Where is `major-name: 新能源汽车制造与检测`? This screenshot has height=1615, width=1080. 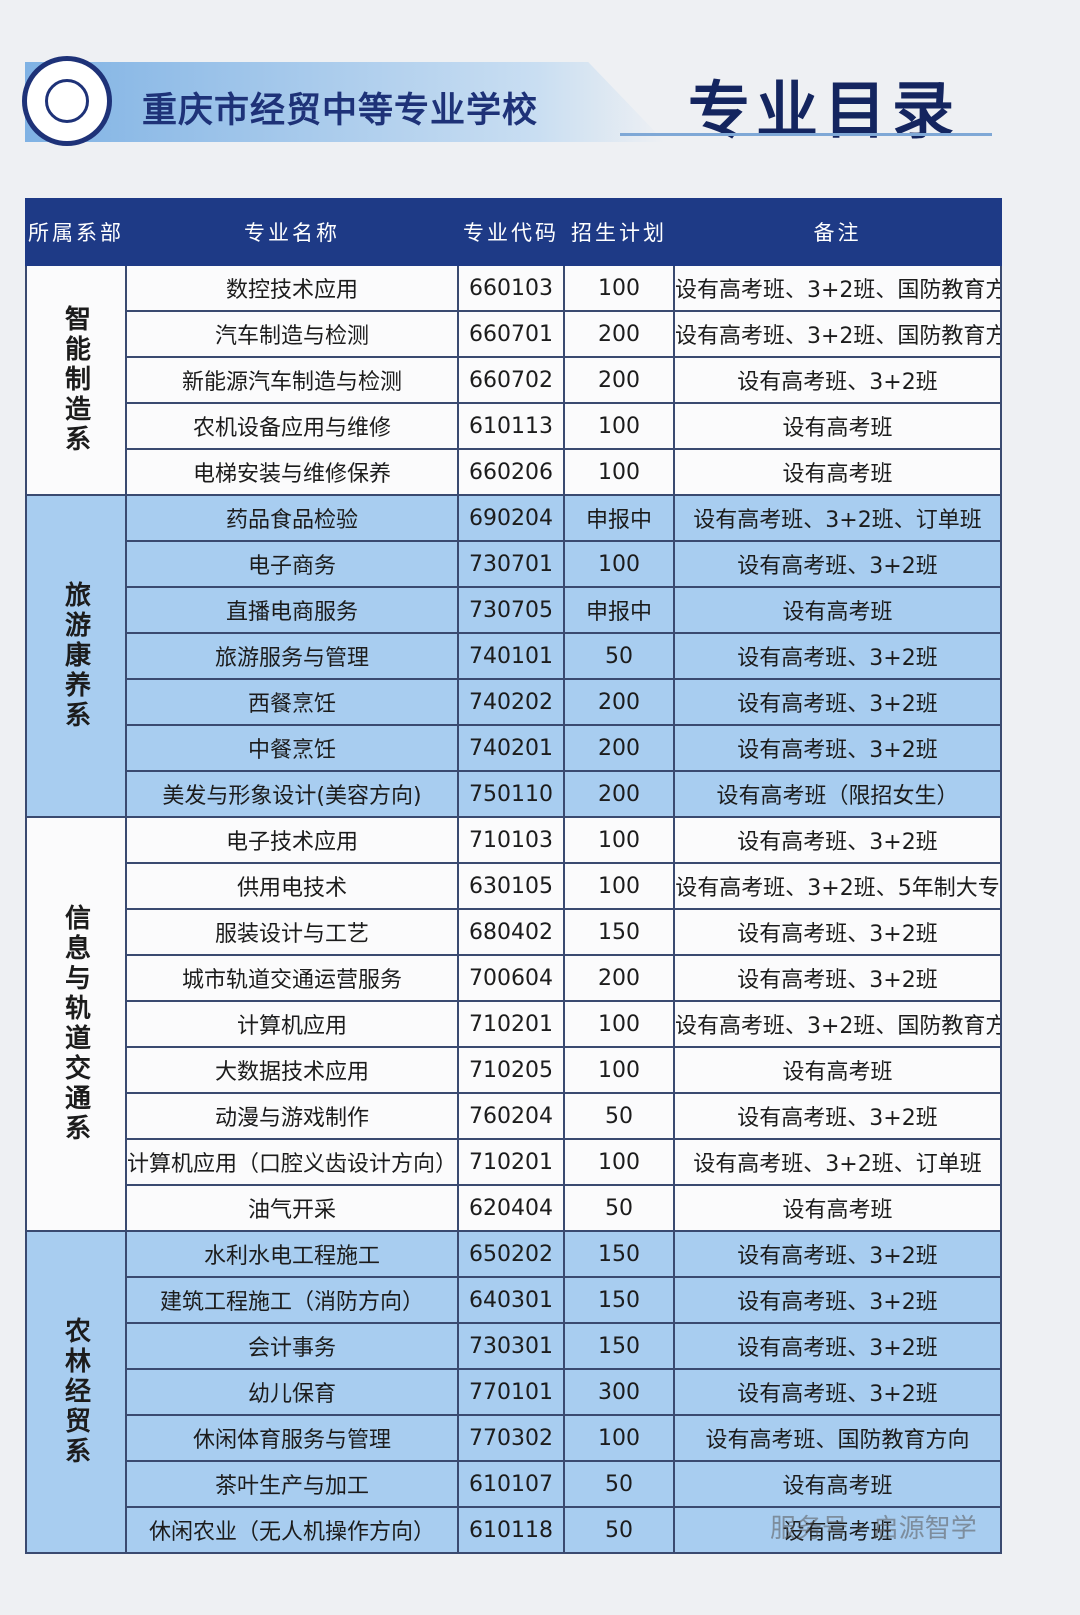
major-name: 新能源汽车制造与检测 is located at coordinates (292, 380).